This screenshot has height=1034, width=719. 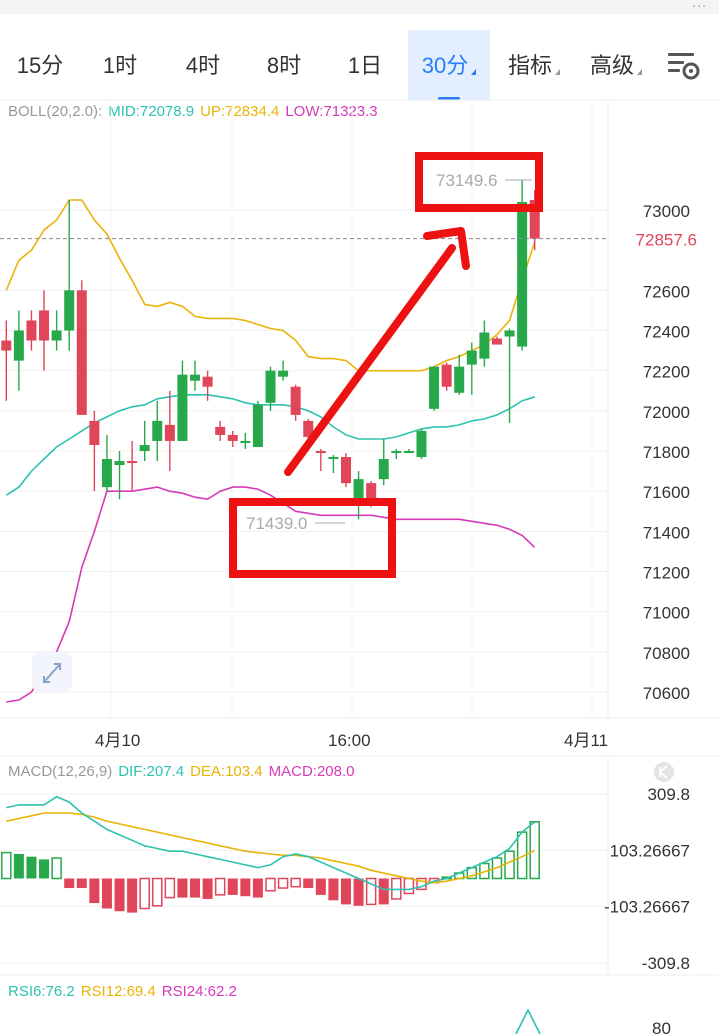 I want to click on last-price-tag-bg, so click(x=665, y=238).